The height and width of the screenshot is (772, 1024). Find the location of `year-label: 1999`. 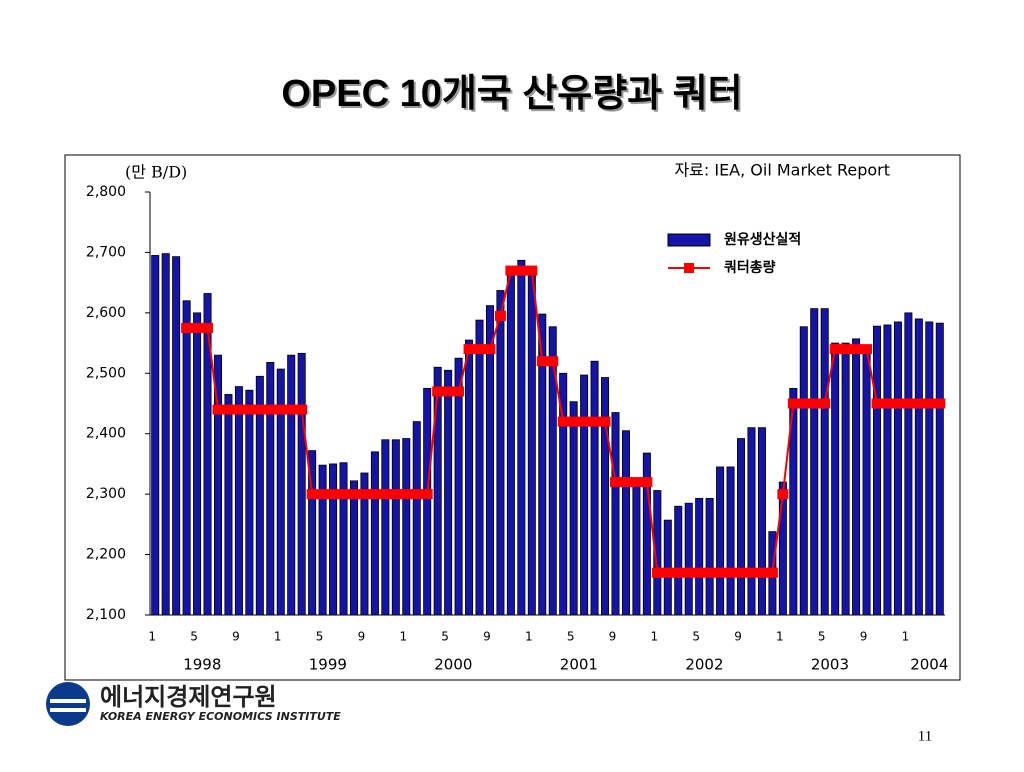

year-label: 1999 is located at coordinates (328, 665).